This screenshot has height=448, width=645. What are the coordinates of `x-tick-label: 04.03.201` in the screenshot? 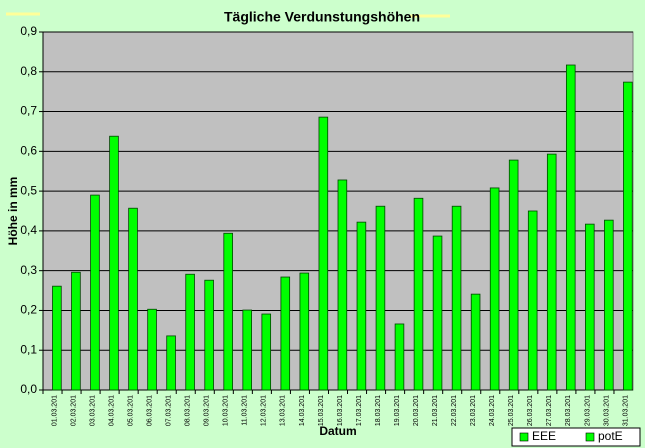 It's located at (111, 410).